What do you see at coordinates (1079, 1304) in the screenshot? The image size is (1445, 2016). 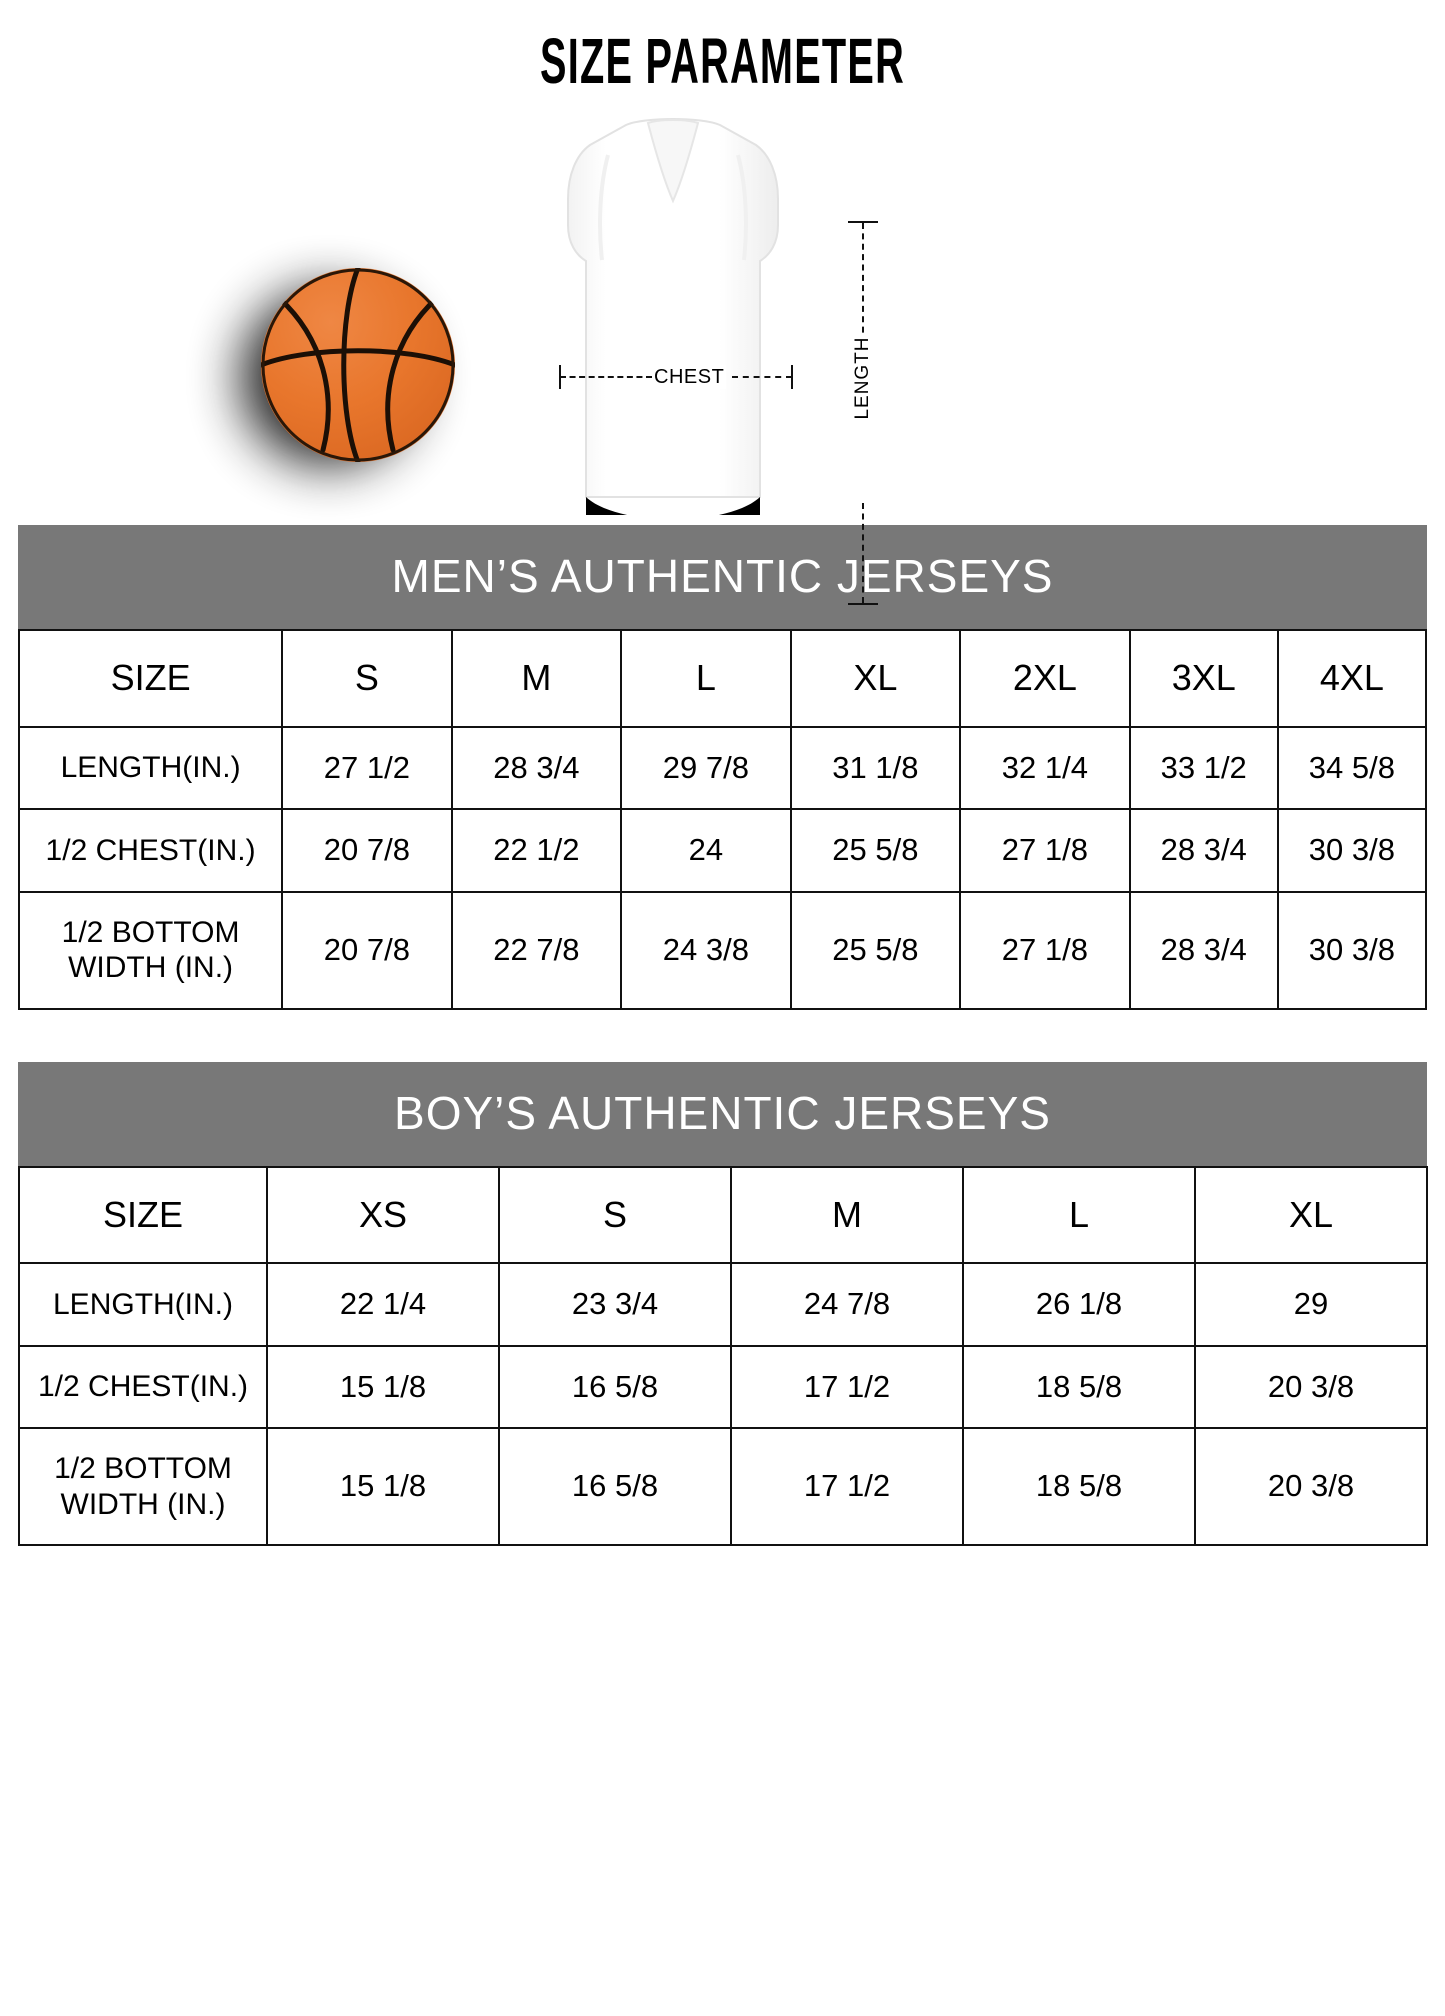 I see `boys-length-l: 26 1/8` at bounding box center [1079, 1304].